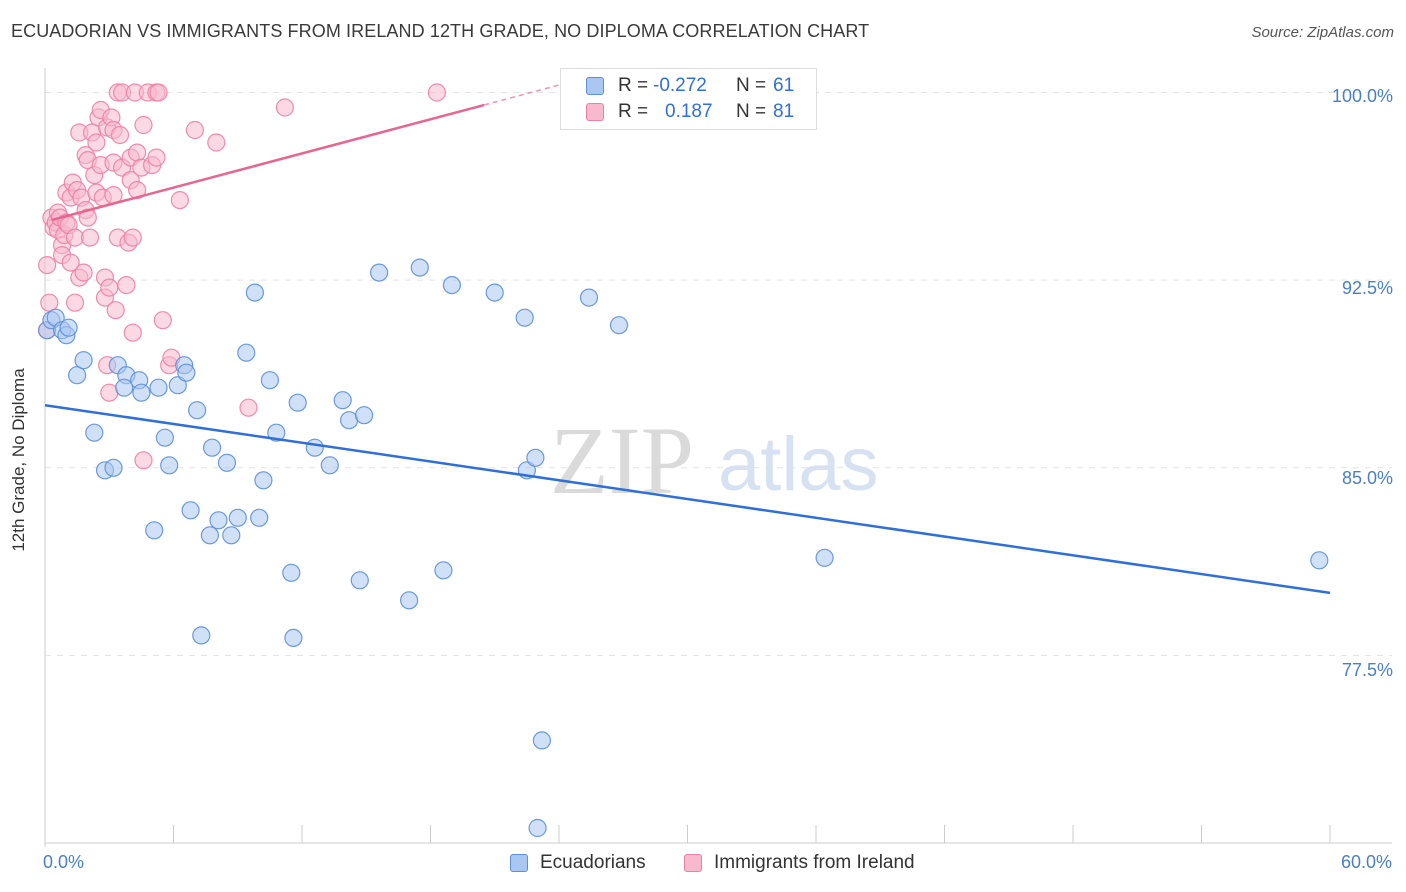 The image size is (1406, 892). I want to click on y-tick-label: 100.0%, so click(1362, 96).